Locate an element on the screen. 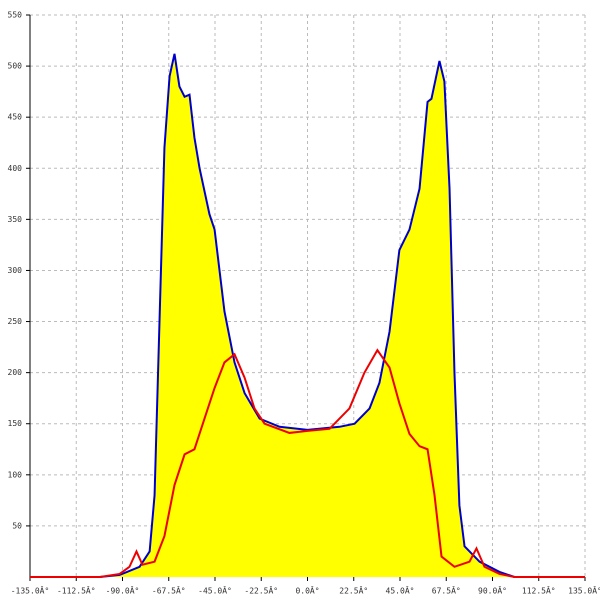 The height and width of the screenshot is (604, 600). x-tick-label: 112.5Â° is located at coordinates (539, 590).